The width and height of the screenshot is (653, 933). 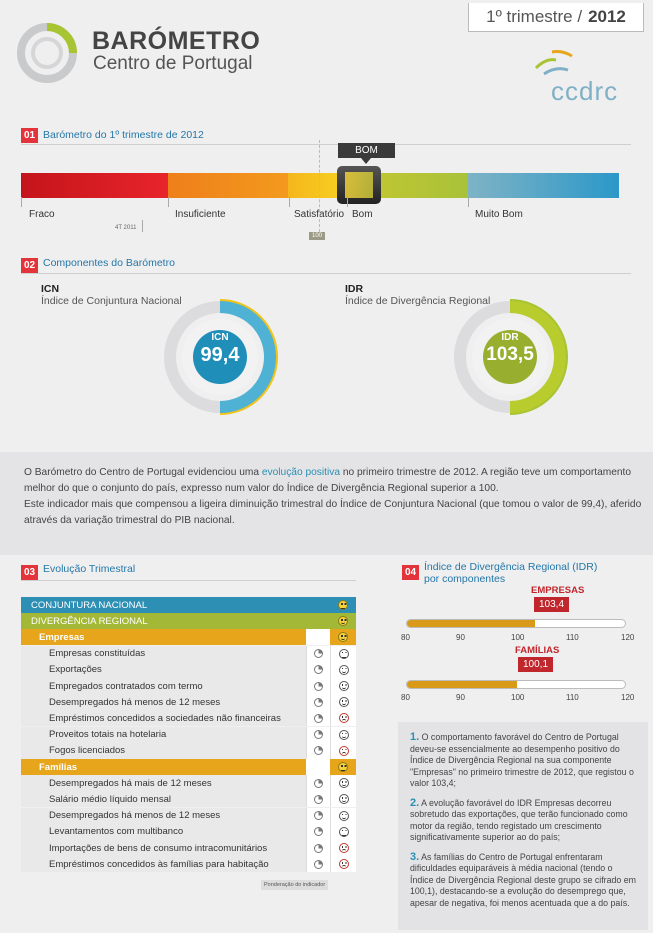 I want to click on sad-face-icon, so click(x=343, y=750).